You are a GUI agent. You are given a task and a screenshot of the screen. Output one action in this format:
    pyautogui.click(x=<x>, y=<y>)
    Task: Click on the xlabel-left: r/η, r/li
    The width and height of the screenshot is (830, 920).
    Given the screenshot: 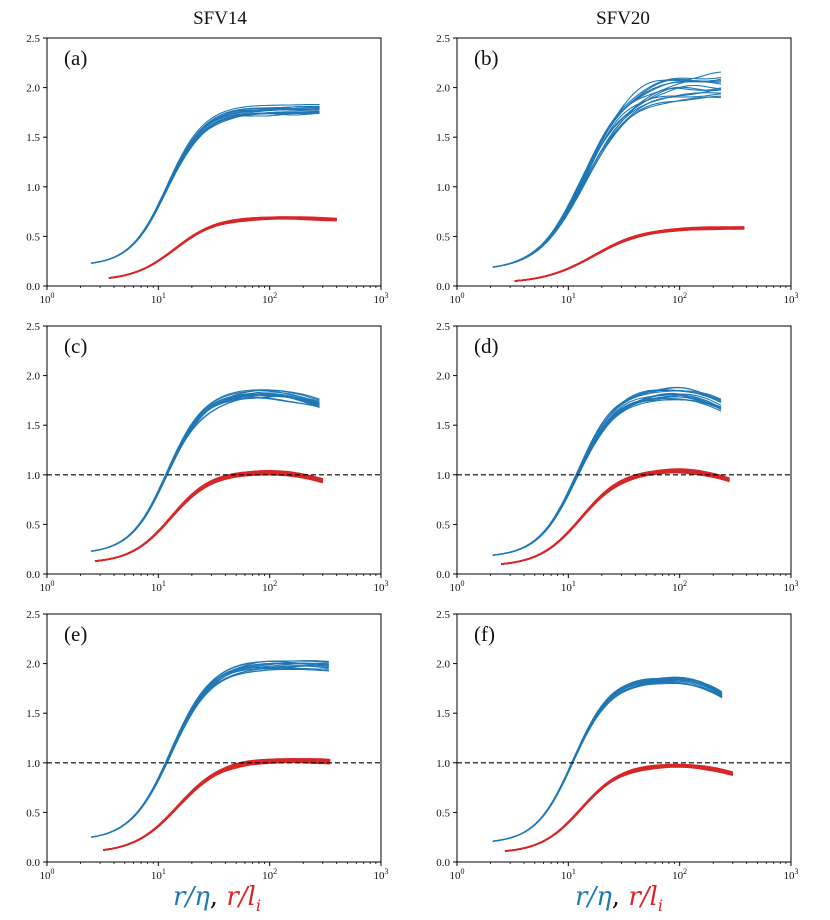 What is the action you would take?
    pyautogui.click(x=217, y=898)
    